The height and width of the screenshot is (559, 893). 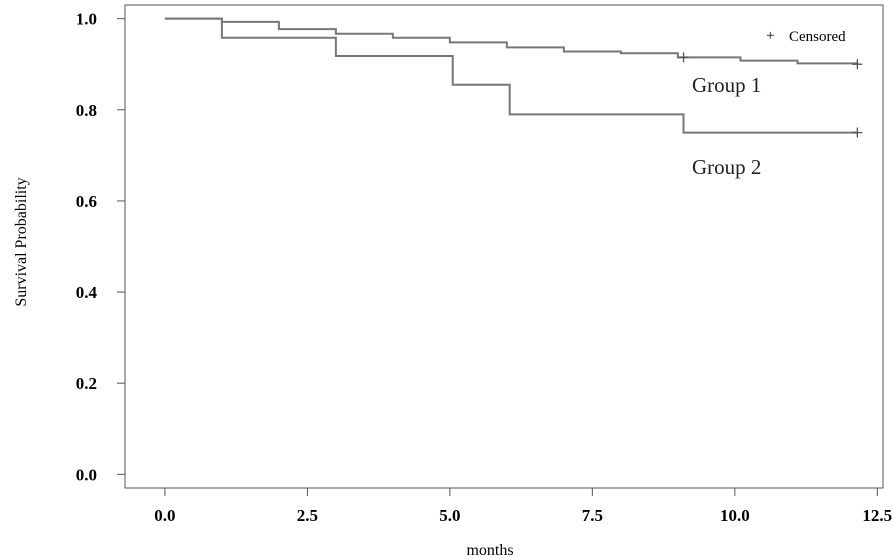 What do you see at coordinates (877, 515) in the screenshot?
I see `x-tick-label: 12.5` at bounding box center [877, 515].